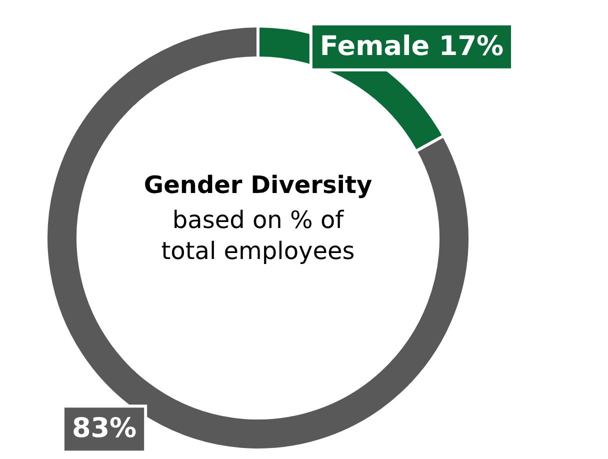 Image resolution: width=608 pixels, height=459 pixels. I want to click on data-label: 83%, so click(104, 428).